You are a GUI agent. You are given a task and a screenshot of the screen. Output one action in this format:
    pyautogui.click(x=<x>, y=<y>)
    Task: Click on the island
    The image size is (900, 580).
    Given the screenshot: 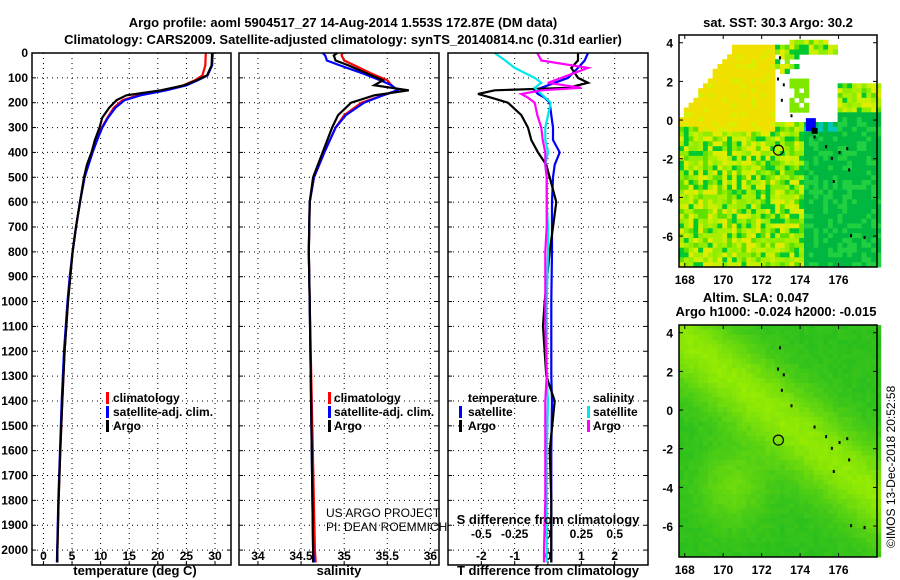 What is the action you would take?
    pyautogui.click(x=831, y=448)
    